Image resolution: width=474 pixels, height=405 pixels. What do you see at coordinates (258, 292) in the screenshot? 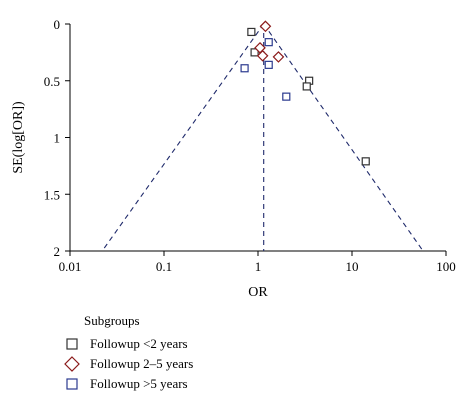
I see `x-axis-title: OR` at bounding box center [258, 292].